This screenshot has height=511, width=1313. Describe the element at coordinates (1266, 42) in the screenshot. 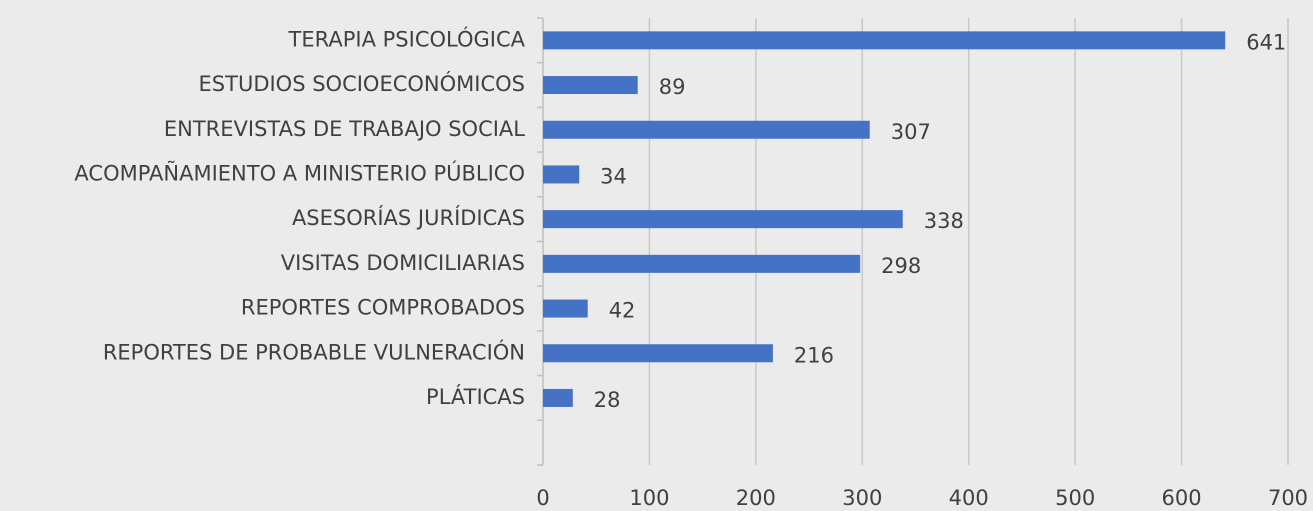

I see `value-label: 641` at that location.